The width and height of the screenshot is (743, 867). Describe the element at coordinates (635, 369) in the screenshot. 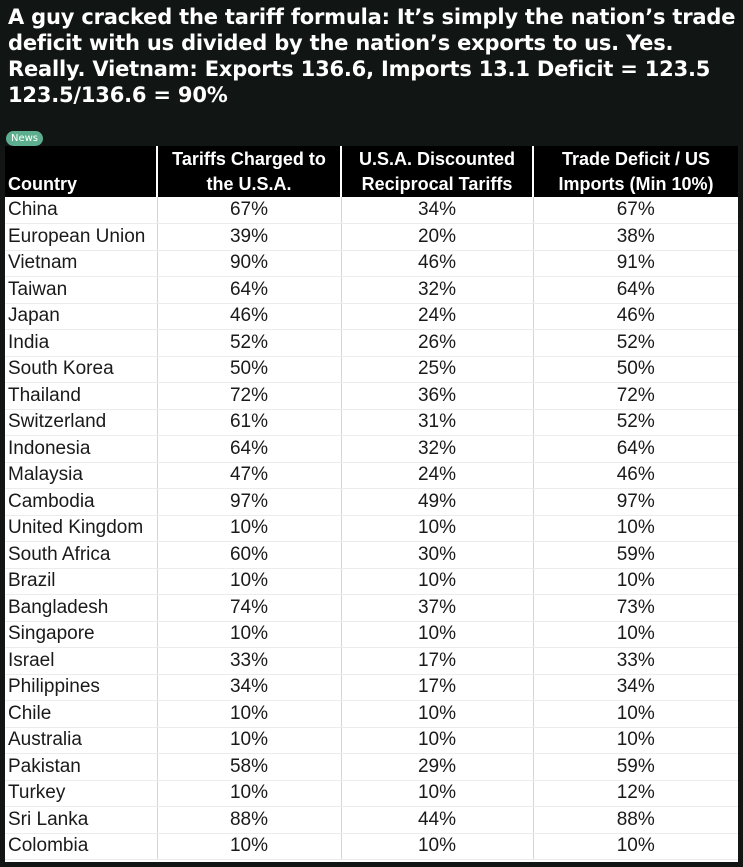

I see `cell-trade-deficit: 50%` at that location.